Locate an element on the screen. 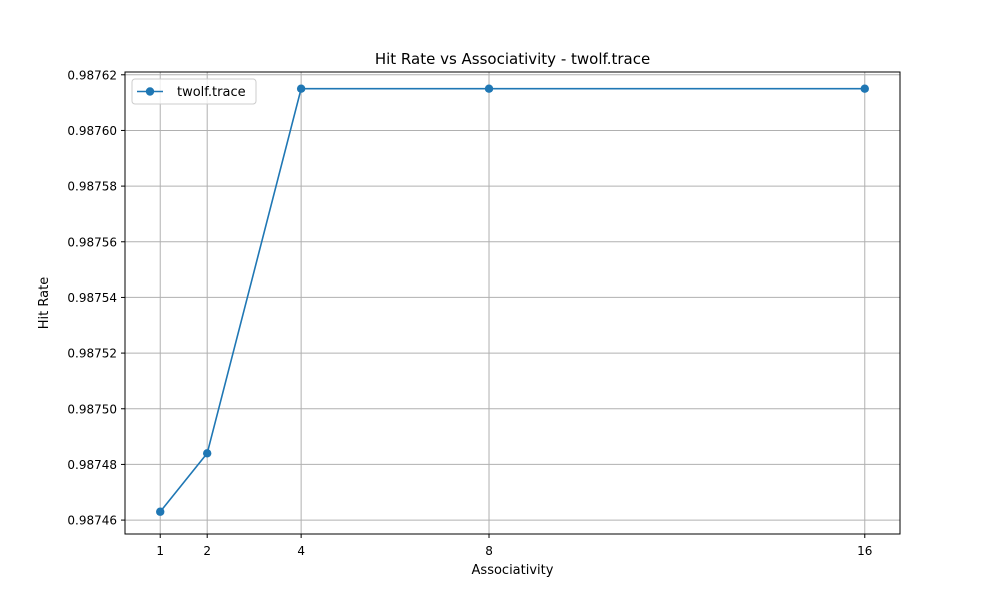 Image resolution: width=1000 pixels, height=600 pixels. x-tick-label: 1 is located at coordinates (160, 551).